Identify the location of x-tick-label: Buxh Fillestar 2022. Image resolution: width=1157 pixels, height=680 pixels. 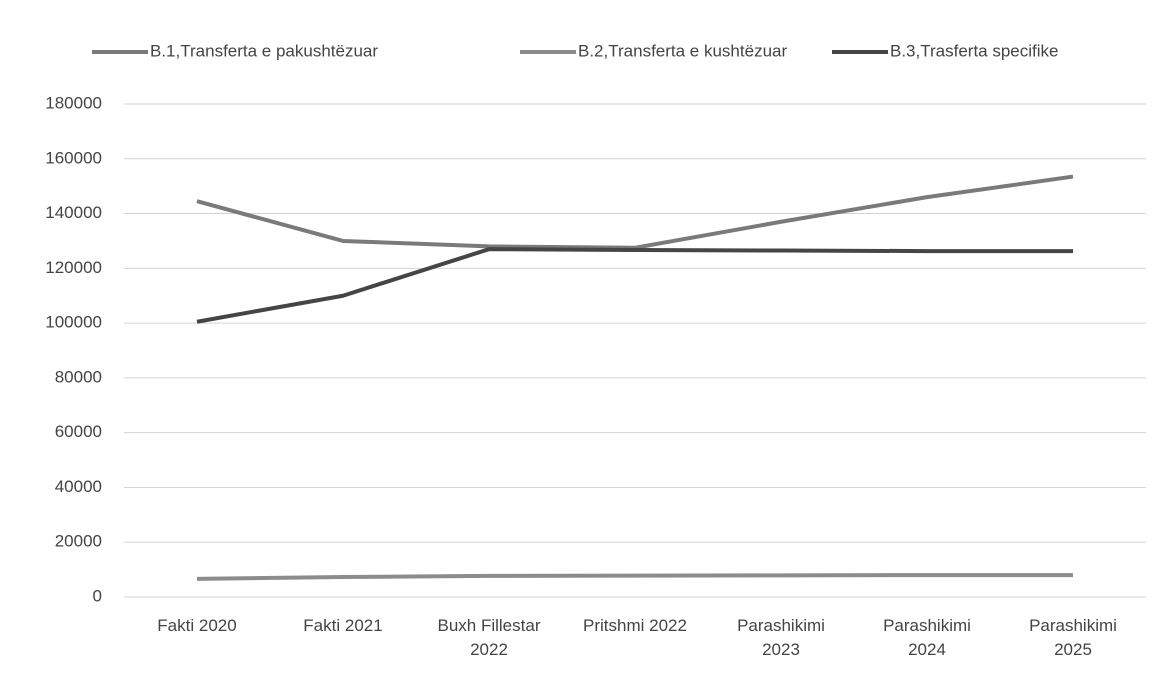
(489, 637).